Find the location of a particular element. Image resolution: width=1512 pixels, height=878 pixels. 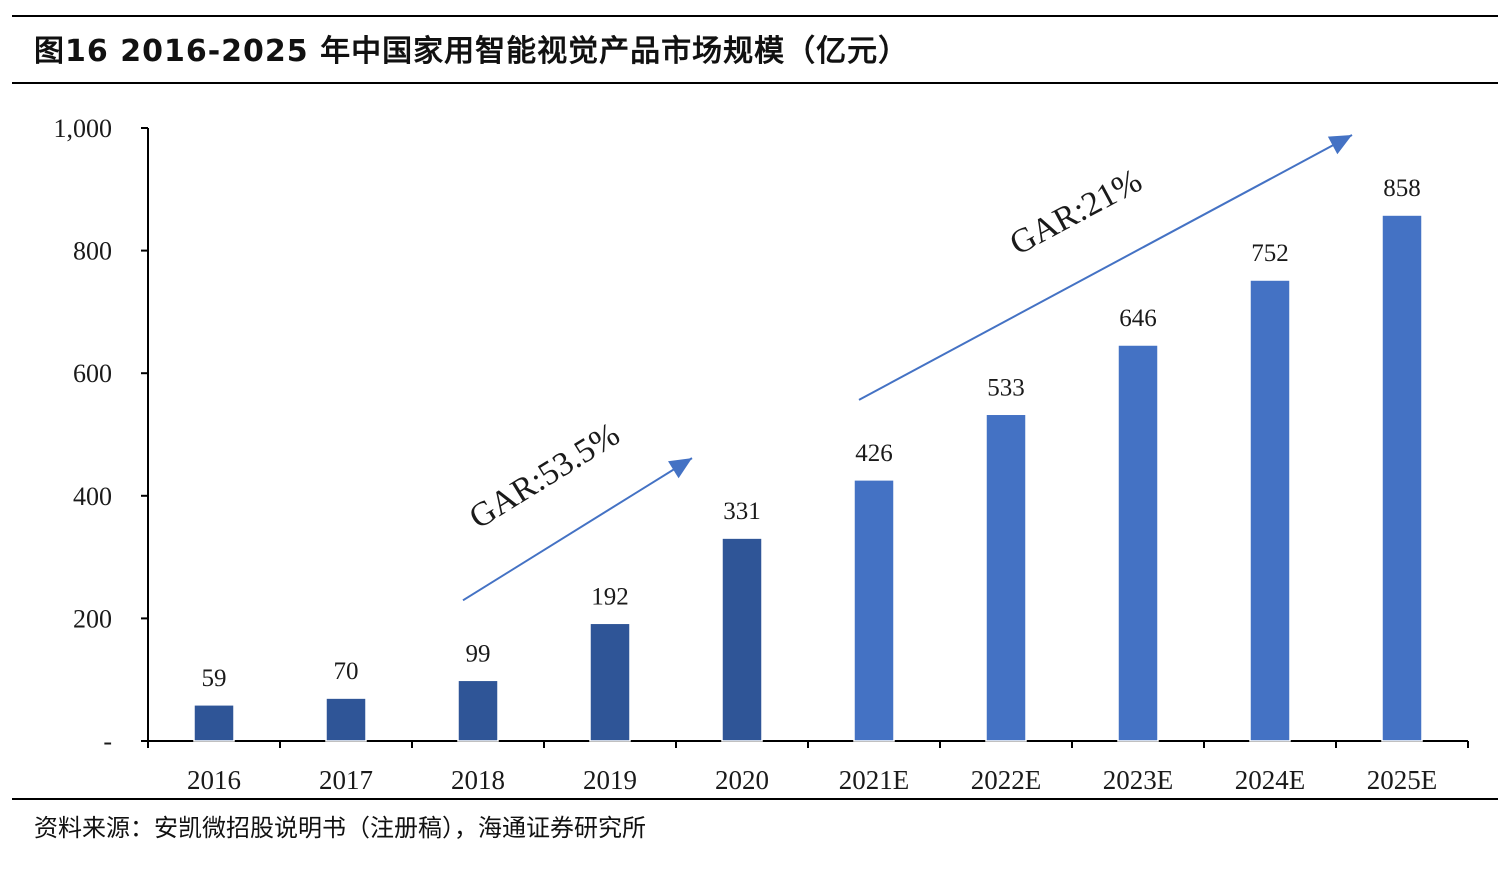

bar-2024E is located at coordinates (1270, 510).